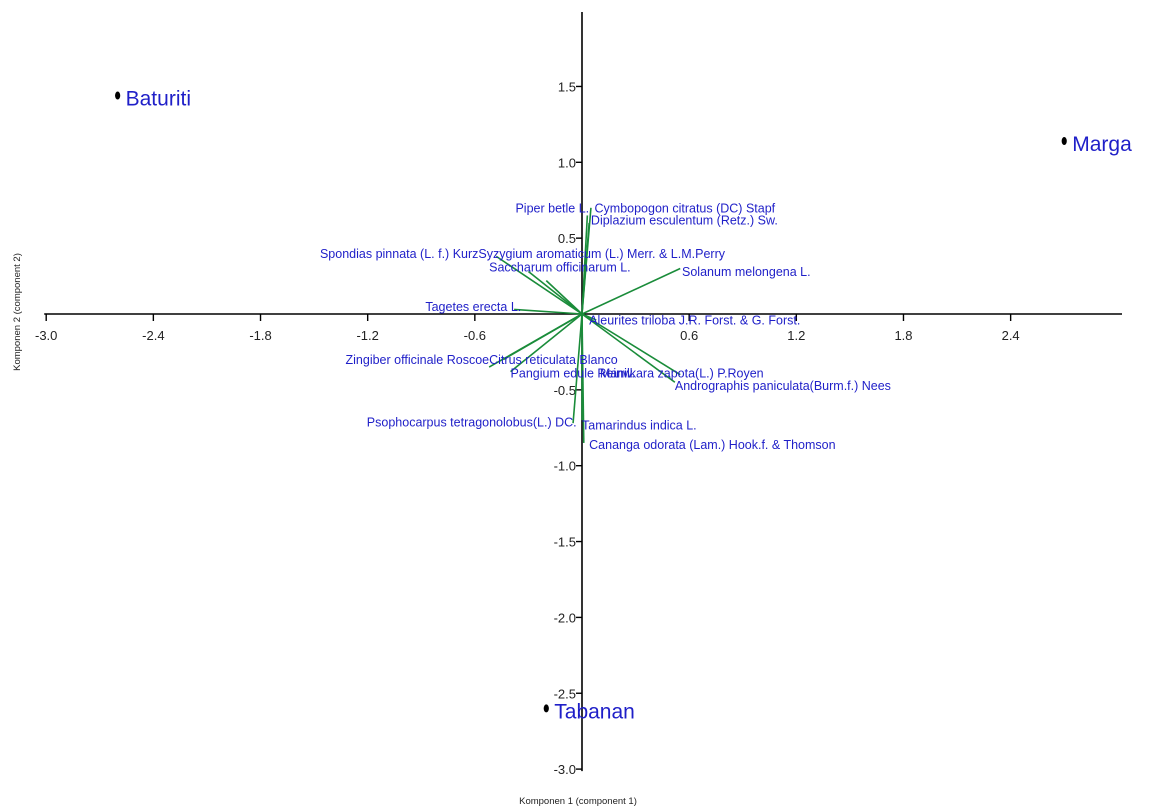 This screenshot has width=1161, height=812. I want to click on loading-label: Piper betle L., so click(552, 208).